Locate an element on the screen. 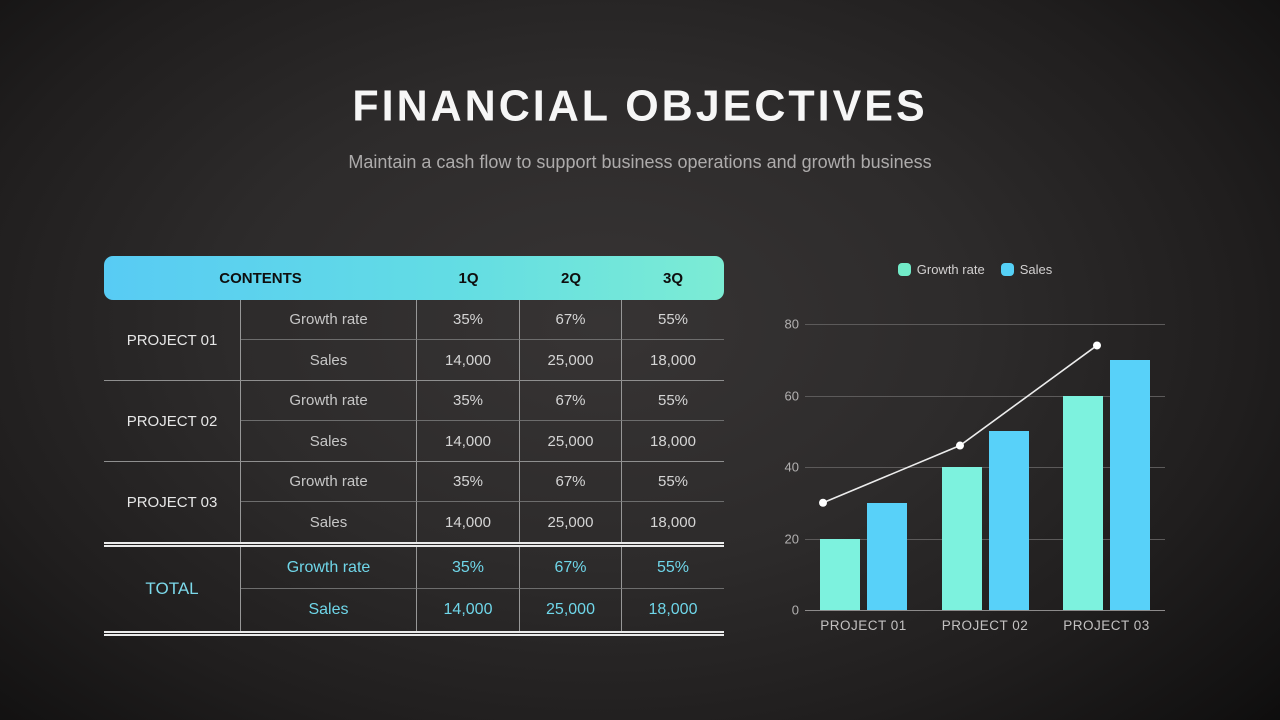 This screenshot has height=720, width=1280. project-name: PROJECT 01 is located at coordinates (172, 340).